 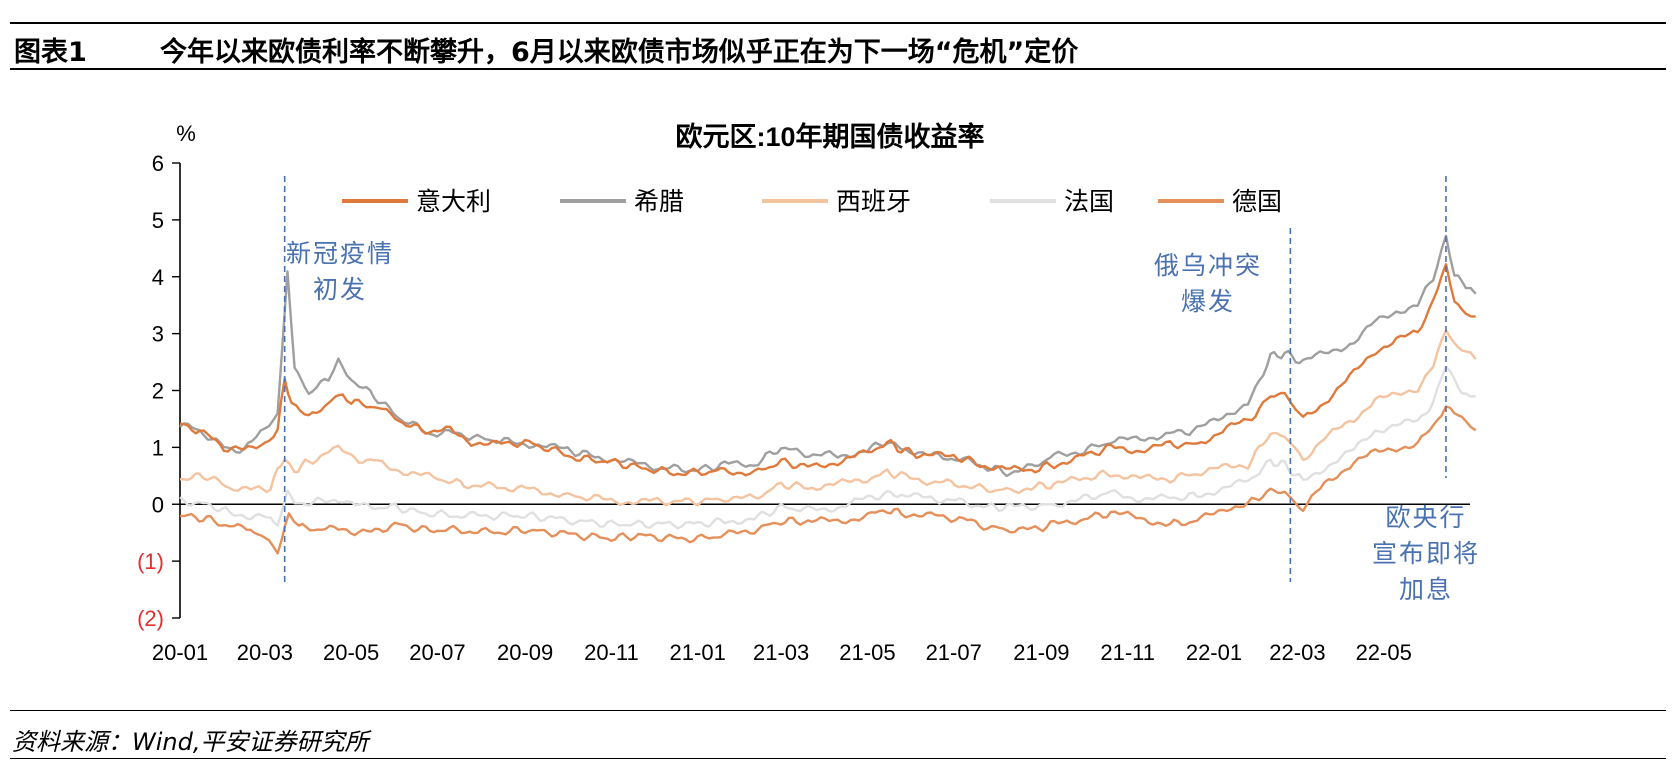 What do you see at coordinates (1127, 652) in the screenshot?
I see `x-tick-label: 21-11` at bounding box center [1127, 652].